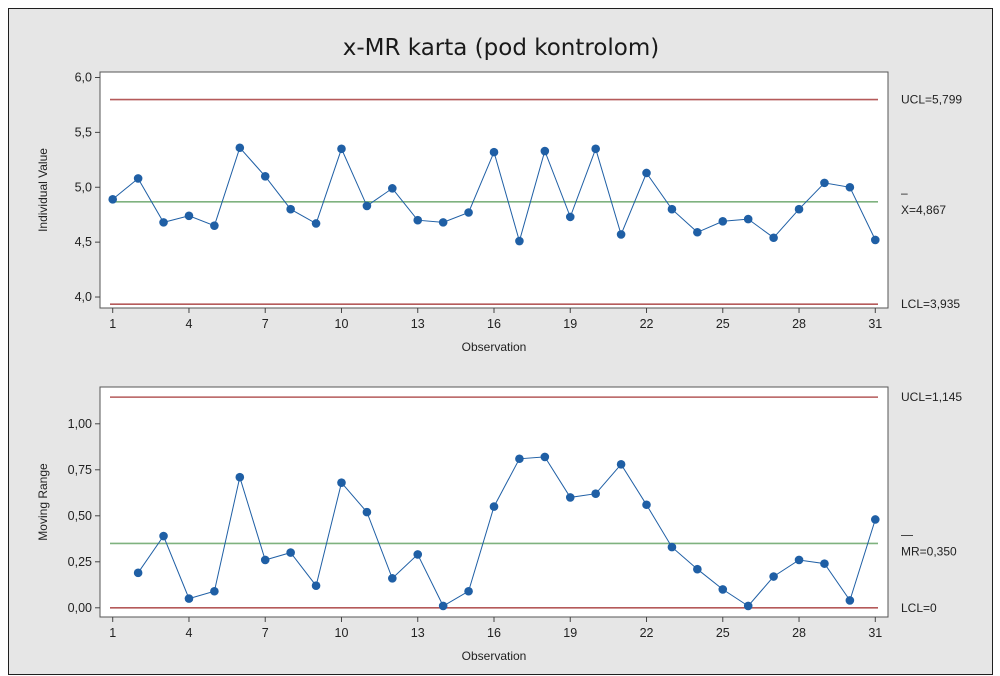 This screenshot has height=676, width=1000. I want to click on moving-range-xtick-label: 13, so click(418, 633).